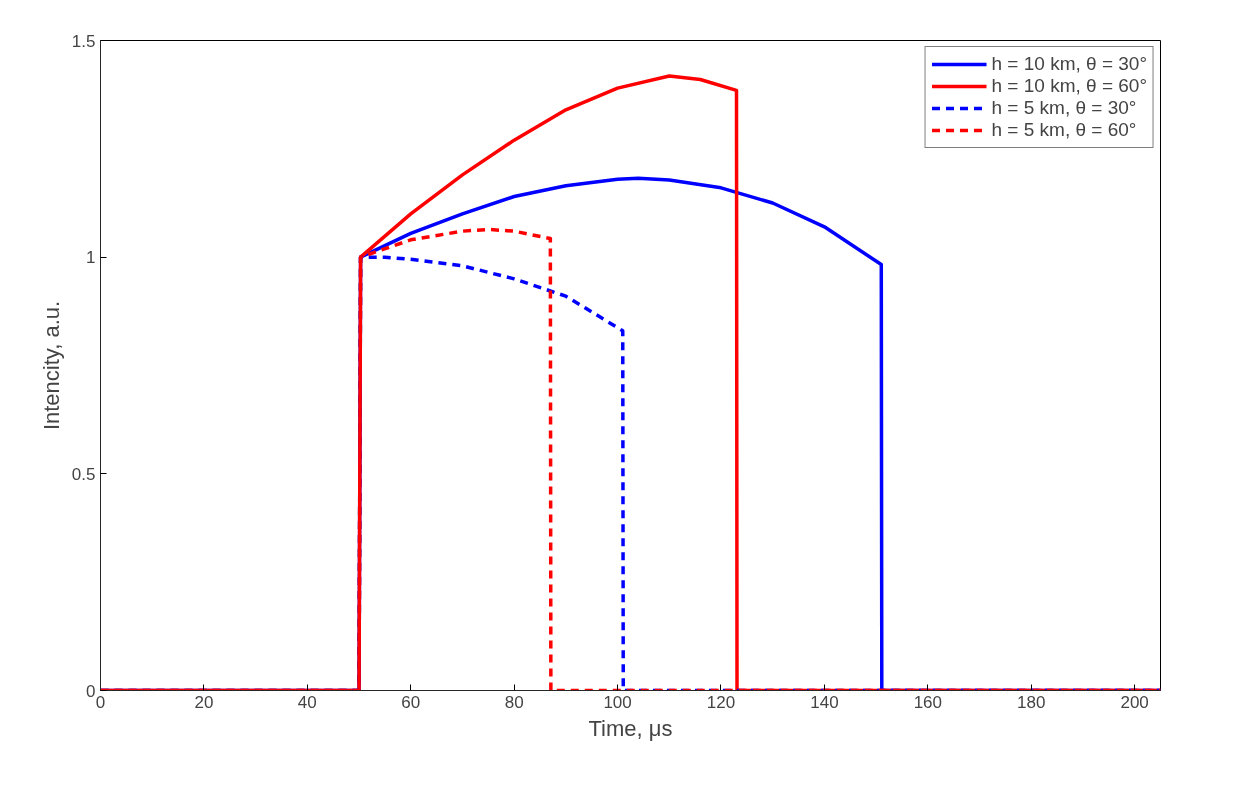 This screenshot has height=792, width=1240. Describe the element at coordinates (1069, 86) in the screenshot. I see `legend-label: h = 10 km, θ = 60°` at that location.